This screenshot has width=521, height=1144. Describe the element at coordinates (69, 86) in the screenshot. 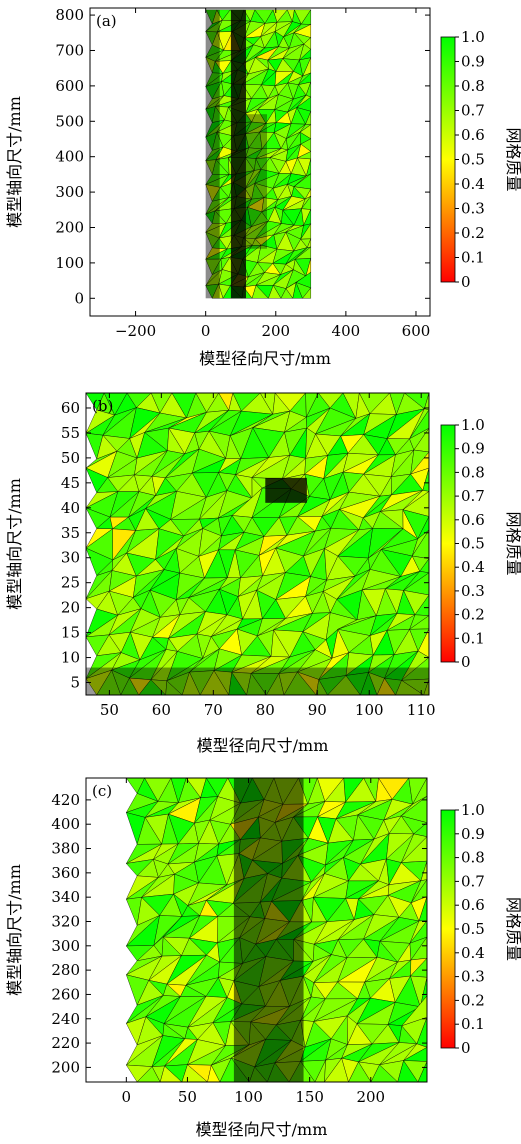

I see `y-tick-label: 600` at that location.